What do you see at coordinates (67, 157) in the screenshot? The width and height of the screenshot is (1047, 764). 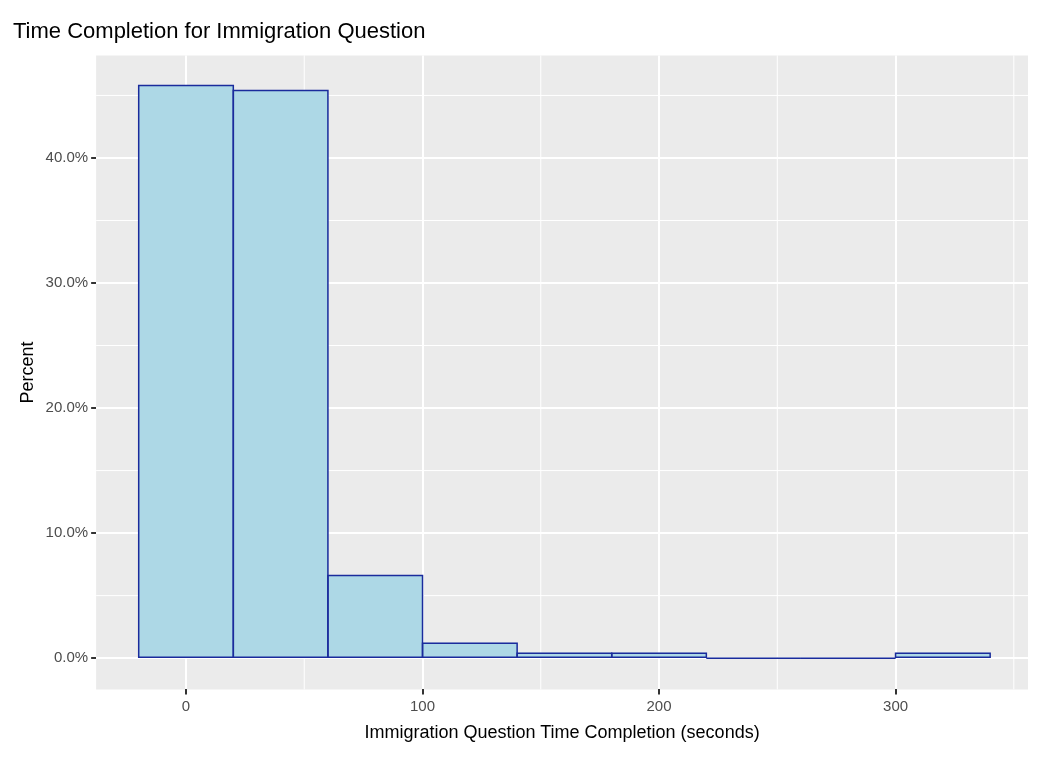 I see `y-tick-label: 40.0%` at bounding box center [67, 157].